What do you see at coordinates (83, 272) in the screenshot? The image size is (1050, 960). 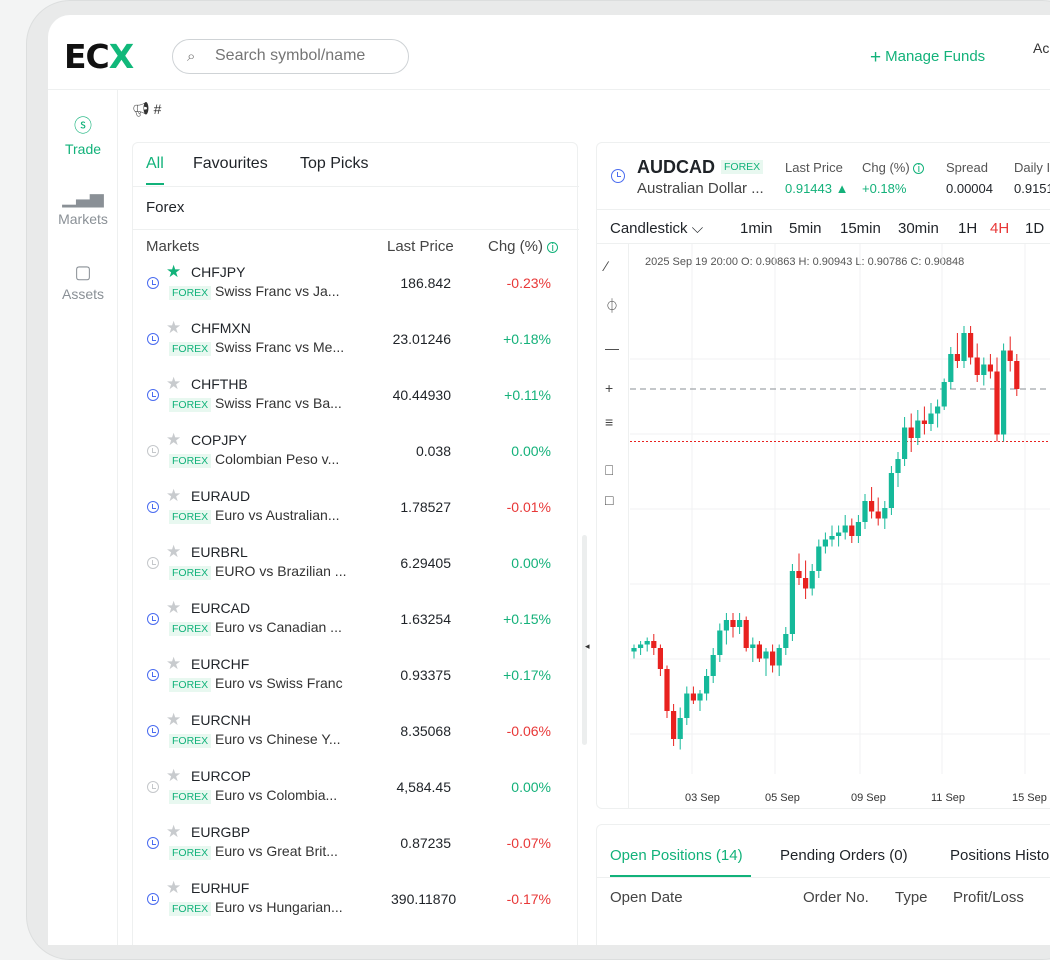 I see `wallet-icon: ▢` at bounding box center [83, 272].